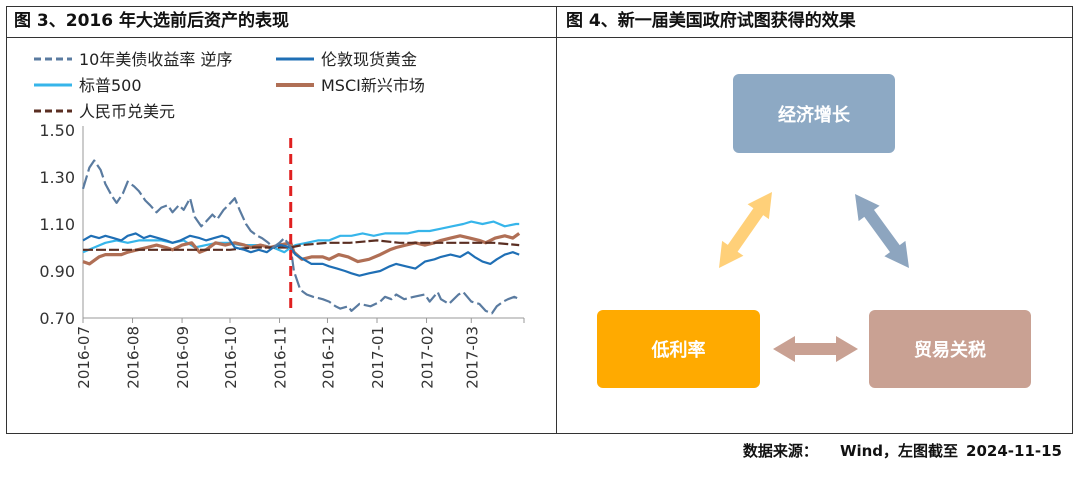 This screenshot has height=480, width=1080. What do you see at coordinates (899, 451) in the screenshot?
I see `source-text: Wind，左图截至` at bounding box center [899, 451].